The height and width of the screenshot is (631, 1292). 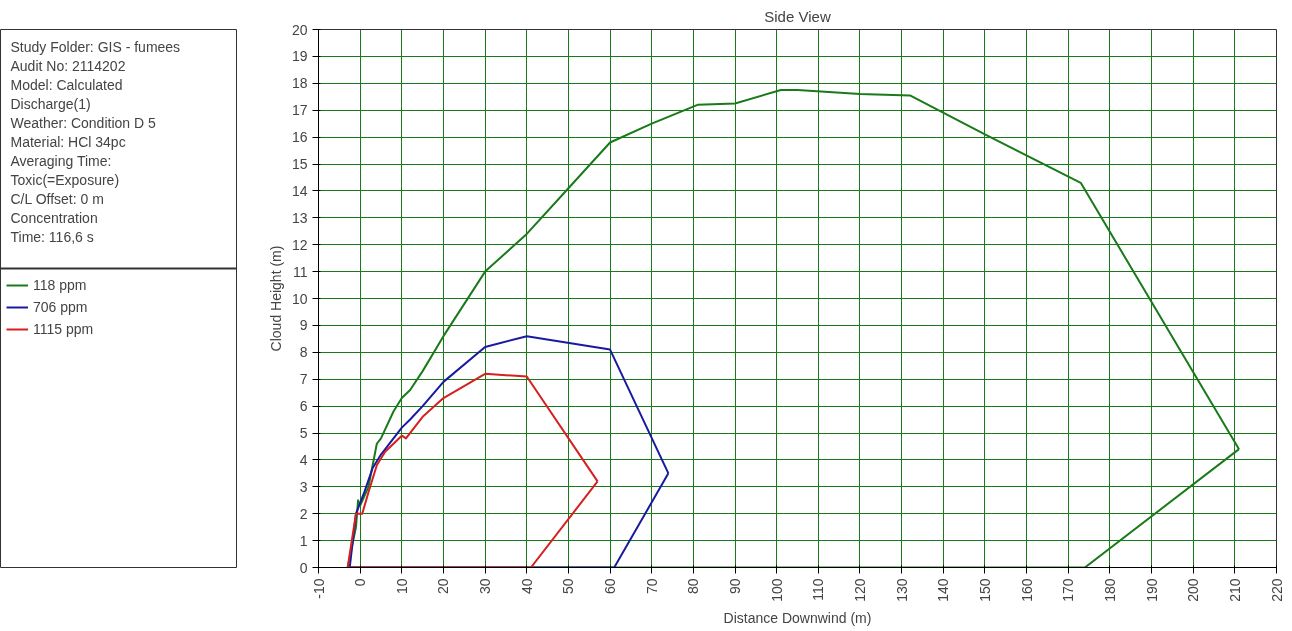 What do you see at coordinates (54, 217) in the screenshot?
I see `text: Concentration` at bounding box center [54, 217].